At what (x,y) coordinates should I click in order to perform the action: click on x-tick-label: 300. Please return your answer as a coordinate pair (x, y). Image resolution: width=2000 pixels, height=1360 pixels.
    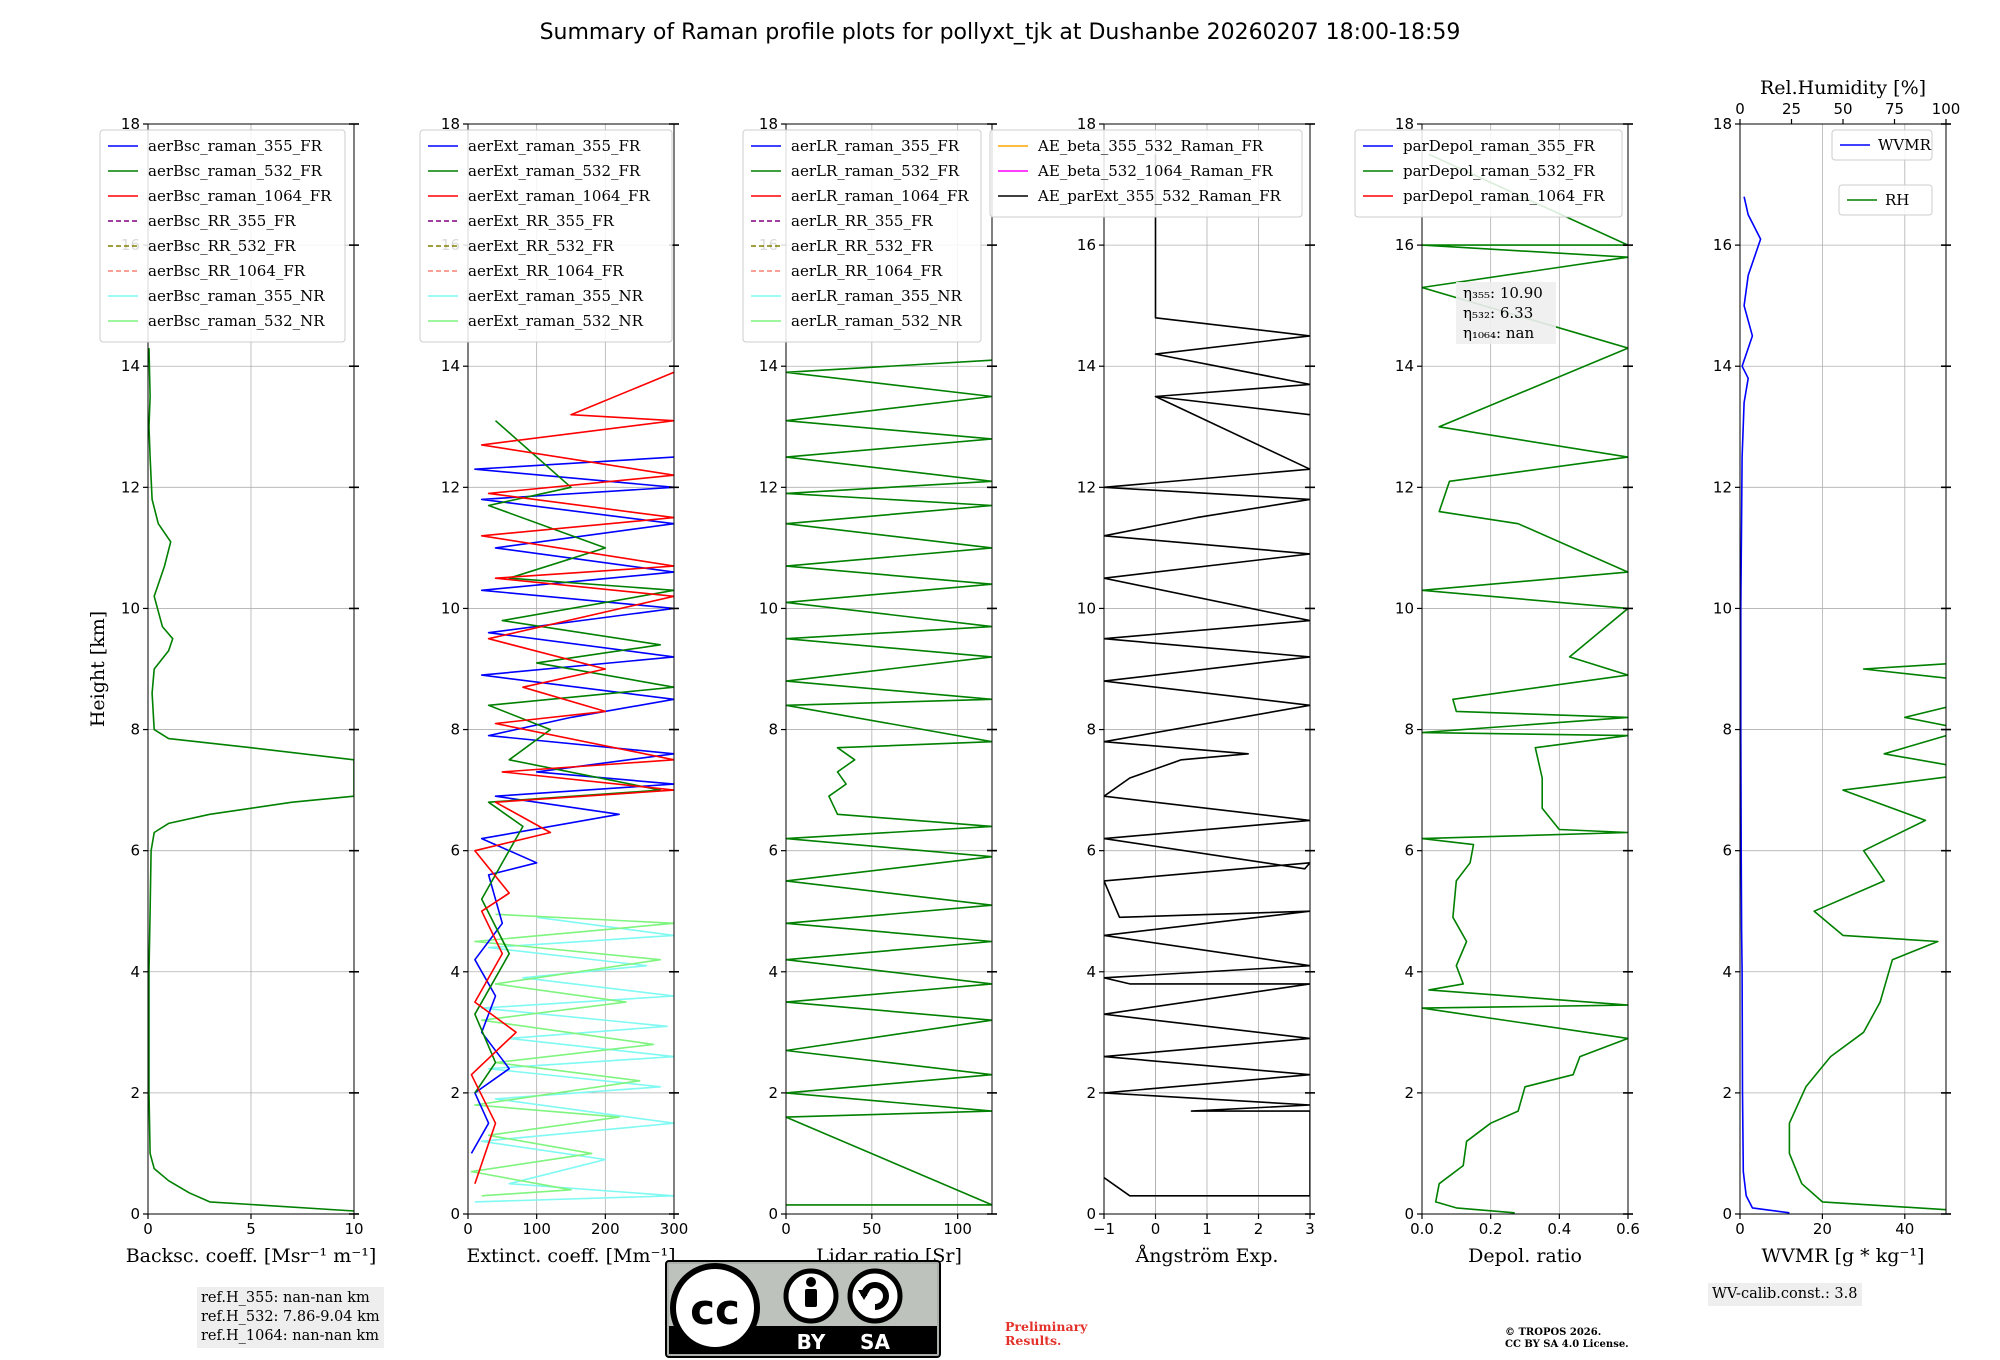
    Looking at the image, I should click on (674, 1229).